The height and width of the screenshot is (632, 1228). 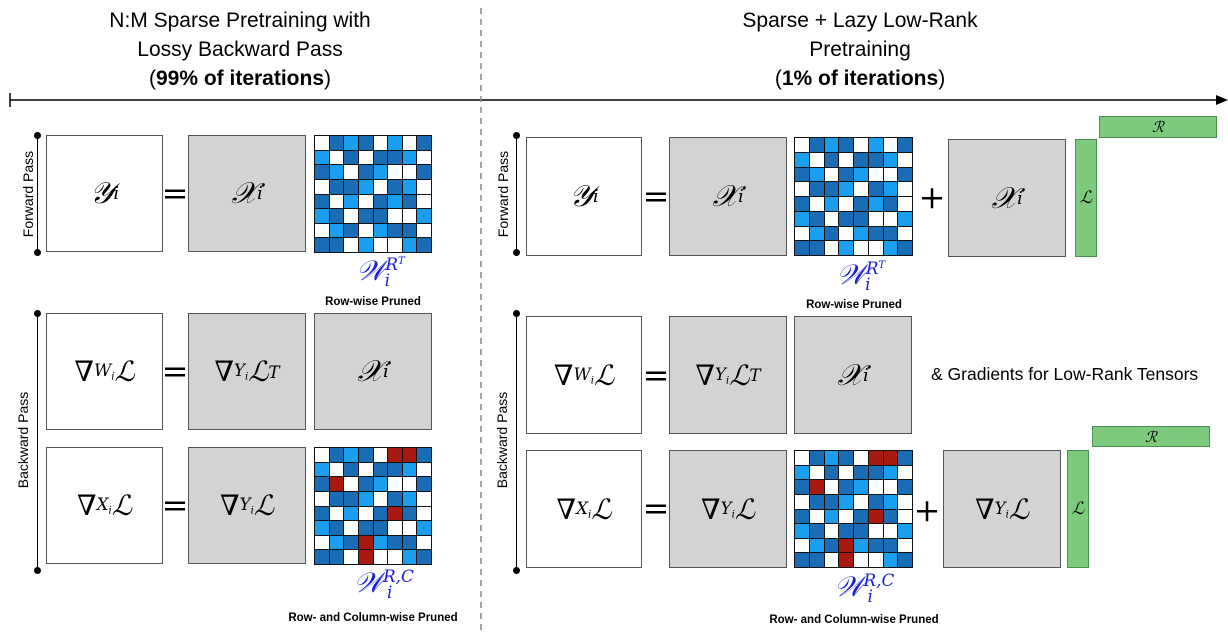 What do you see at coordinates (383, 584) in the screenshot?
I see `weight-label-rc: 𝒲R,Ci` at bounding box center [383, 584].